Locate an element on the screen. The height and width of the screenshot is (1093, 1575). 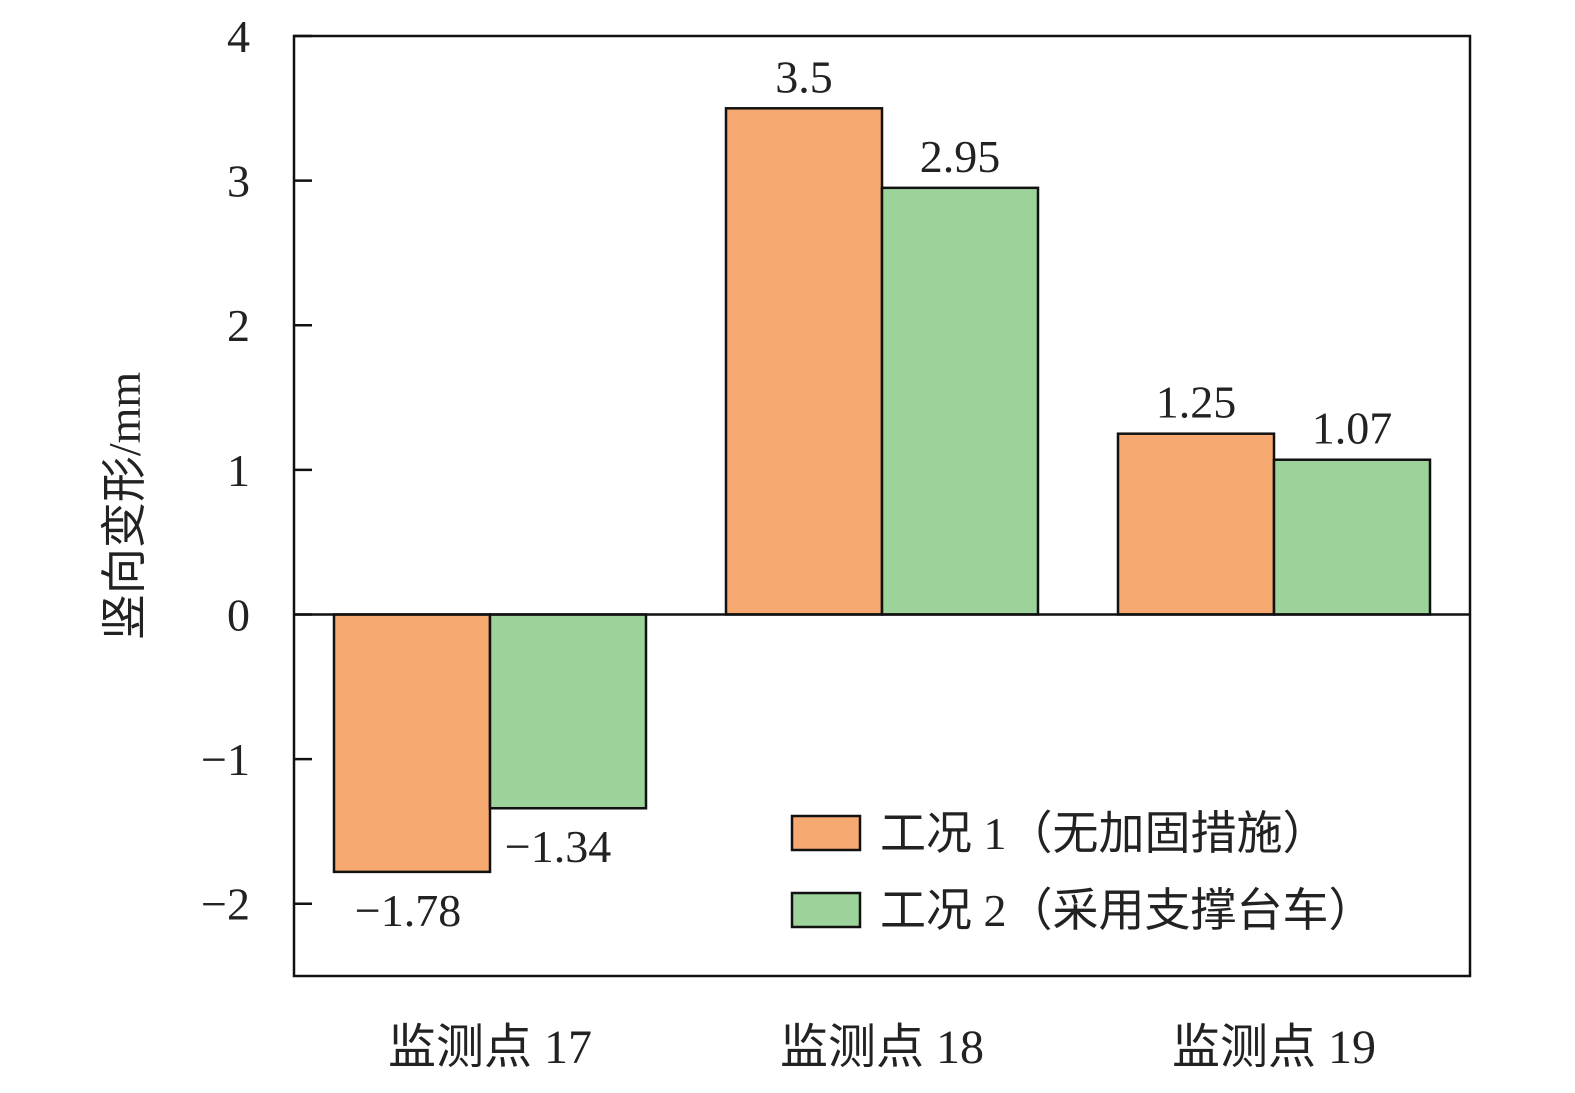
x-tick-label: 监测点 19 is located at coordinates (1274, 1047).